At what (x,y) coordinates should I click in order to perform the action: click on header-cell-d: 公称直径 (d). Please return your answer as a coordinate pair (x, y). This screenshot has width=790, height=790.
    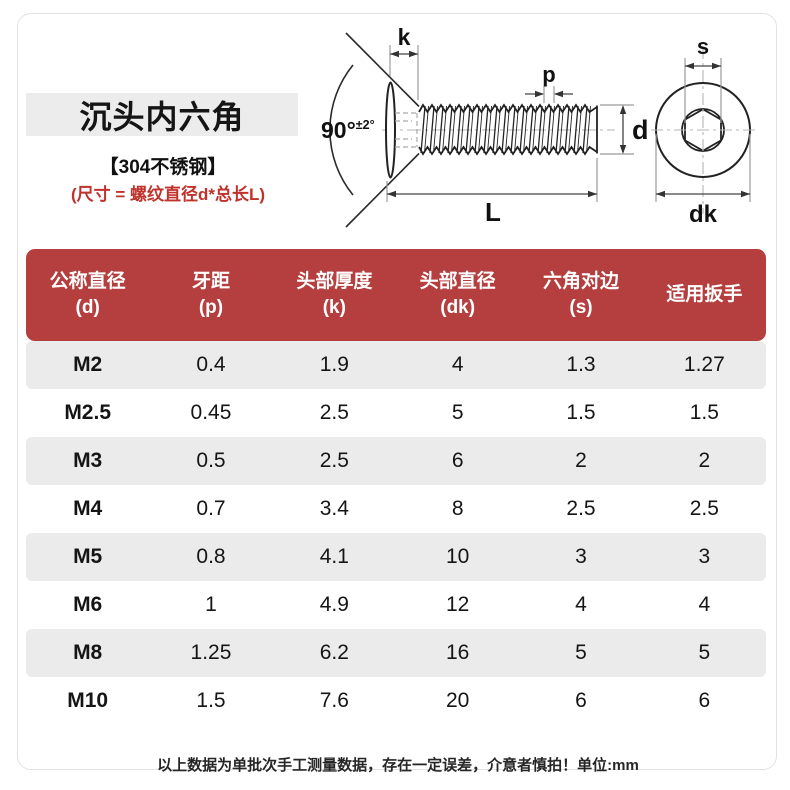
    Looking at the image, I should click on (87, 294).